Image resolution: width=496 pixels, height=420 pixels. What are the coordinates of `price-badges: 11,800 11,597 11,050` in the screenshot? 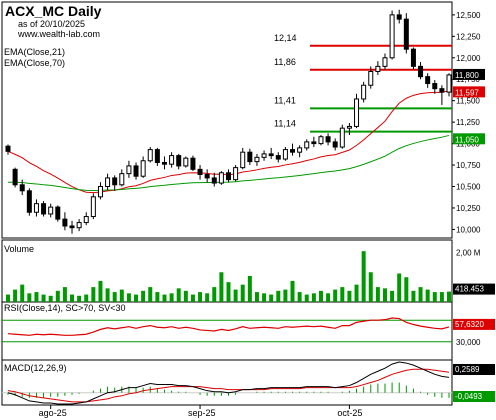 It's located at (469, 106).